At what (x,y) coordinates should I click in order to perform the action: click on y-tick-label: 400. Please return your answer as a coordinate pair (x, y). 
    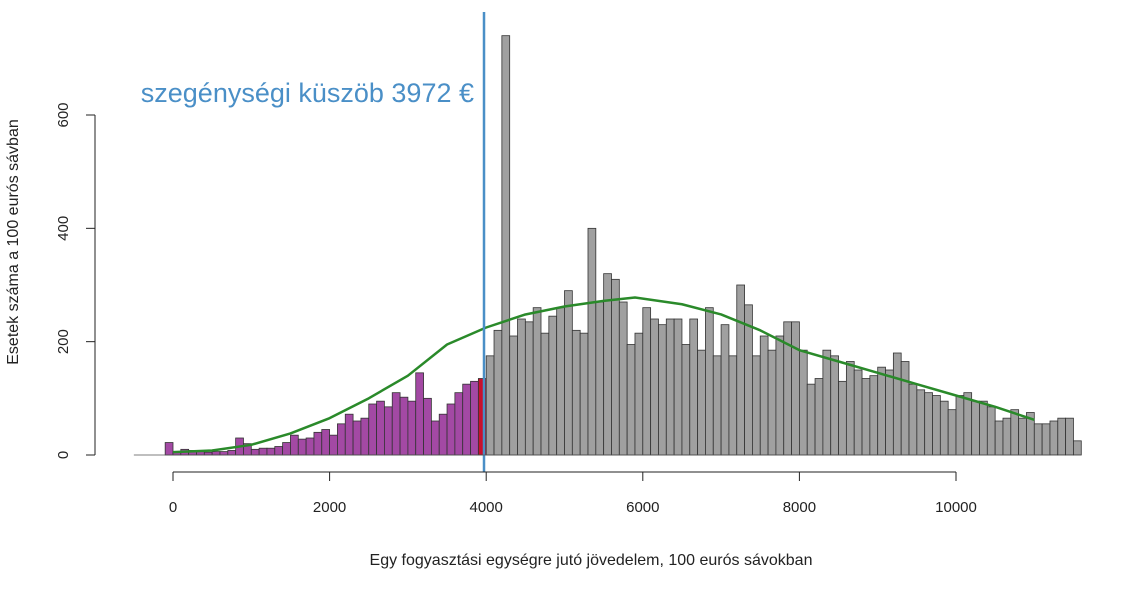
    Looking at the image, I should click on (63, 228).